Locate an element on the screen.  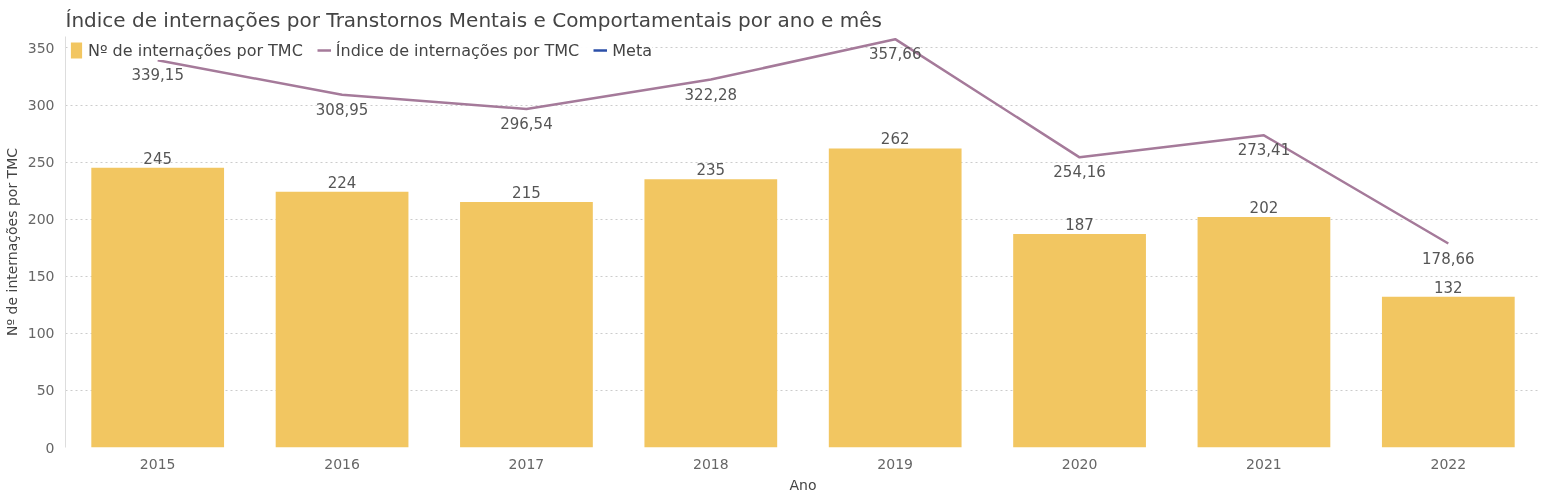
chart-title: Índice de internações por Transtornos Mentais e Comportamentais por ano e mês is located at coordinates (473, 19).